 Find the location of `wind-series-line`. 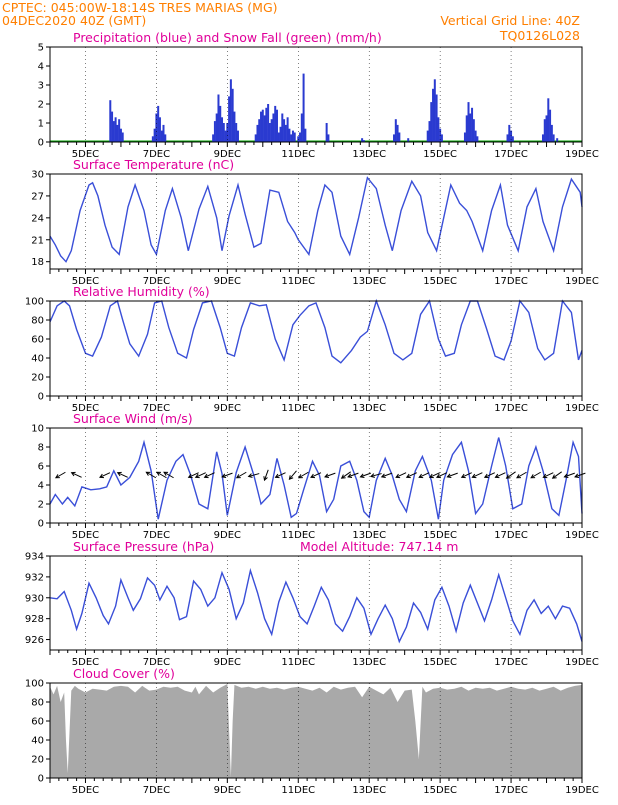

wind-series-line is located at coordinates (316, 478).